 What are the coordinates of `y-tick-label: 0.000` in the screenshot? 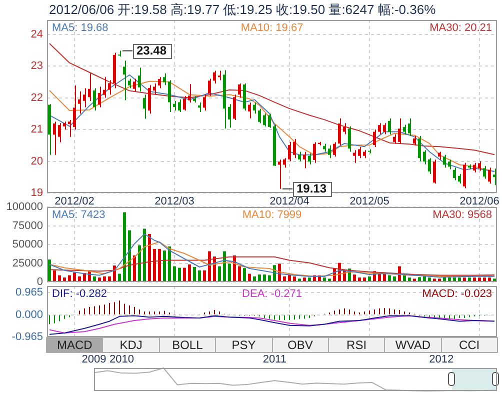 It's located at (29, 314).